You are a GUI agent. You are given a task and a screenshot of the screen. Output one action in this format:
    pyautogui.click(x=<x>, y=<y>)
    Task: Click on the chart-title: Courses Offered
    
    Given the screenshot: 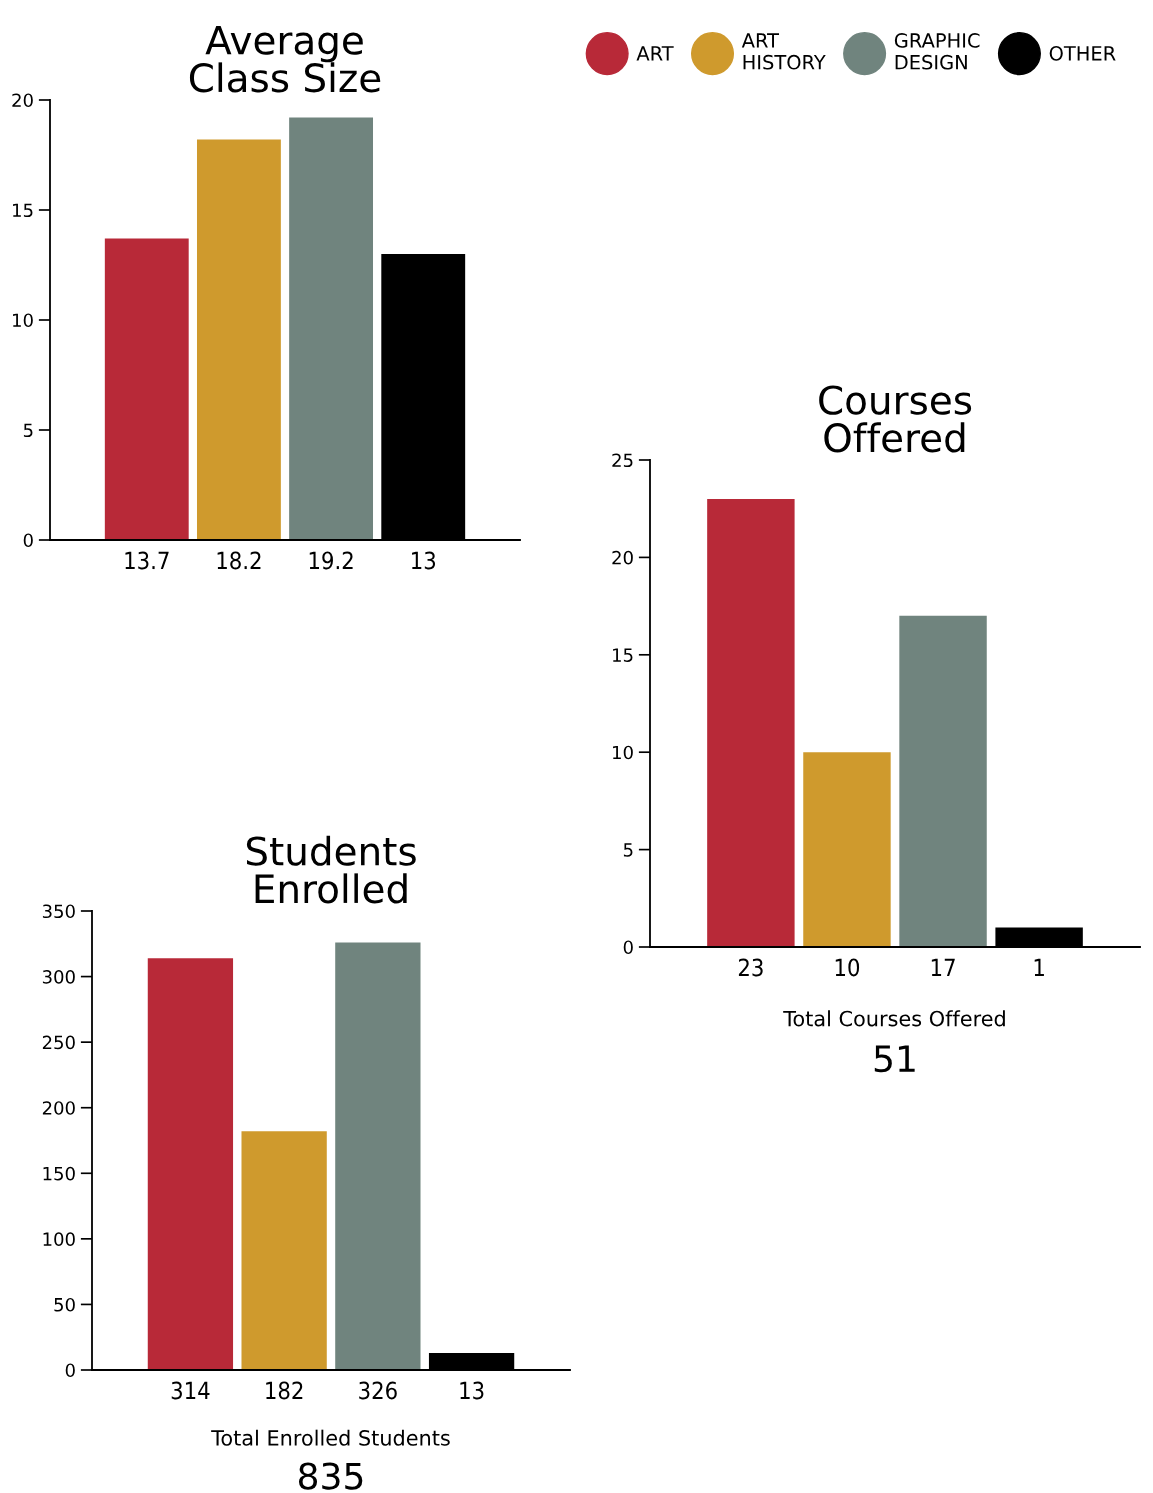 What is the action you would take?
    pyautogui.click(x=895, y=419)
    